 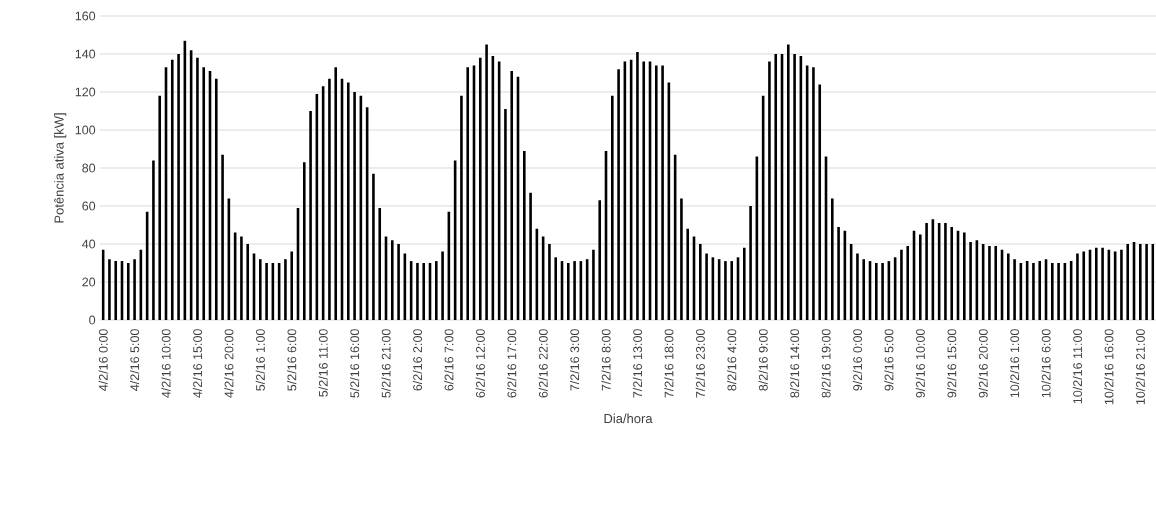 What do you see at coordinates (89, 206) in the screenshot?
I see `y-tick-label: 60` at bounding box center [89, 206].